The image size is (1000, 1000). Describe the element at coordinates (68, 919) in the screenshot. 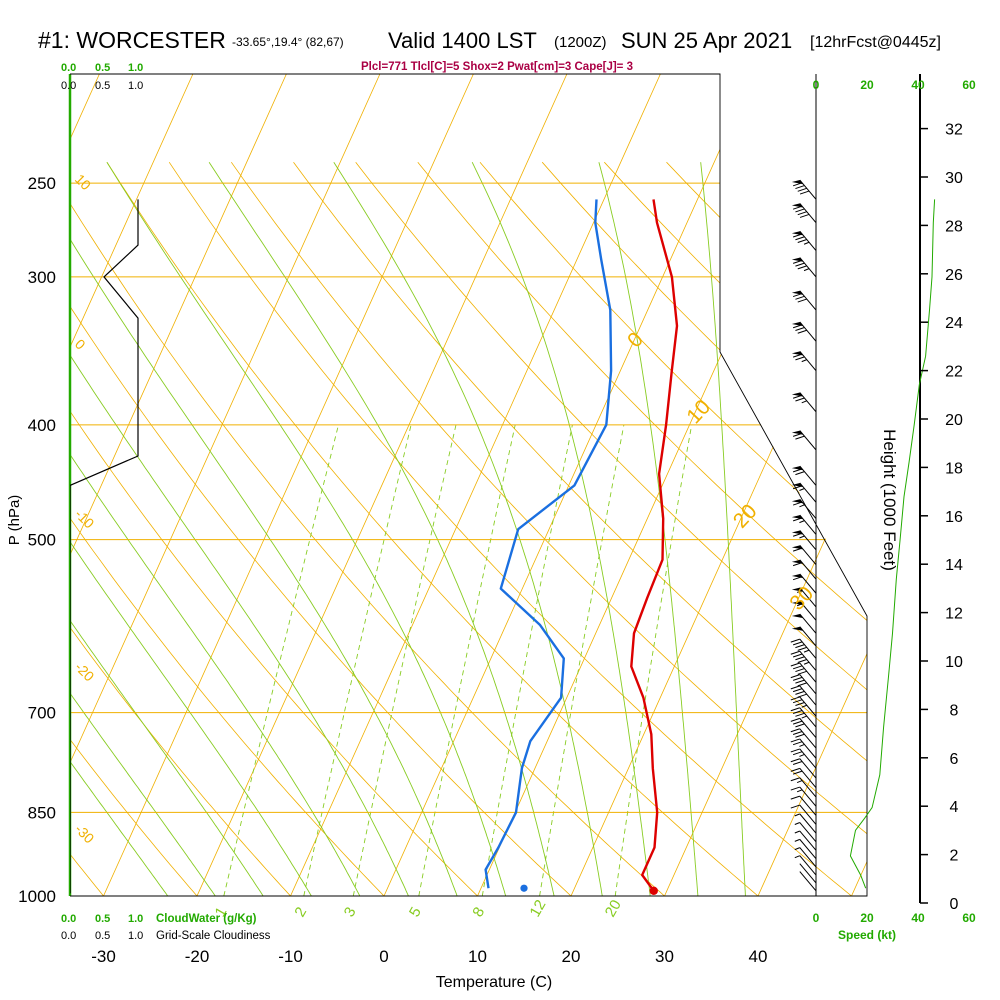

I see `cloud-bot-0: 0.0` at that location.